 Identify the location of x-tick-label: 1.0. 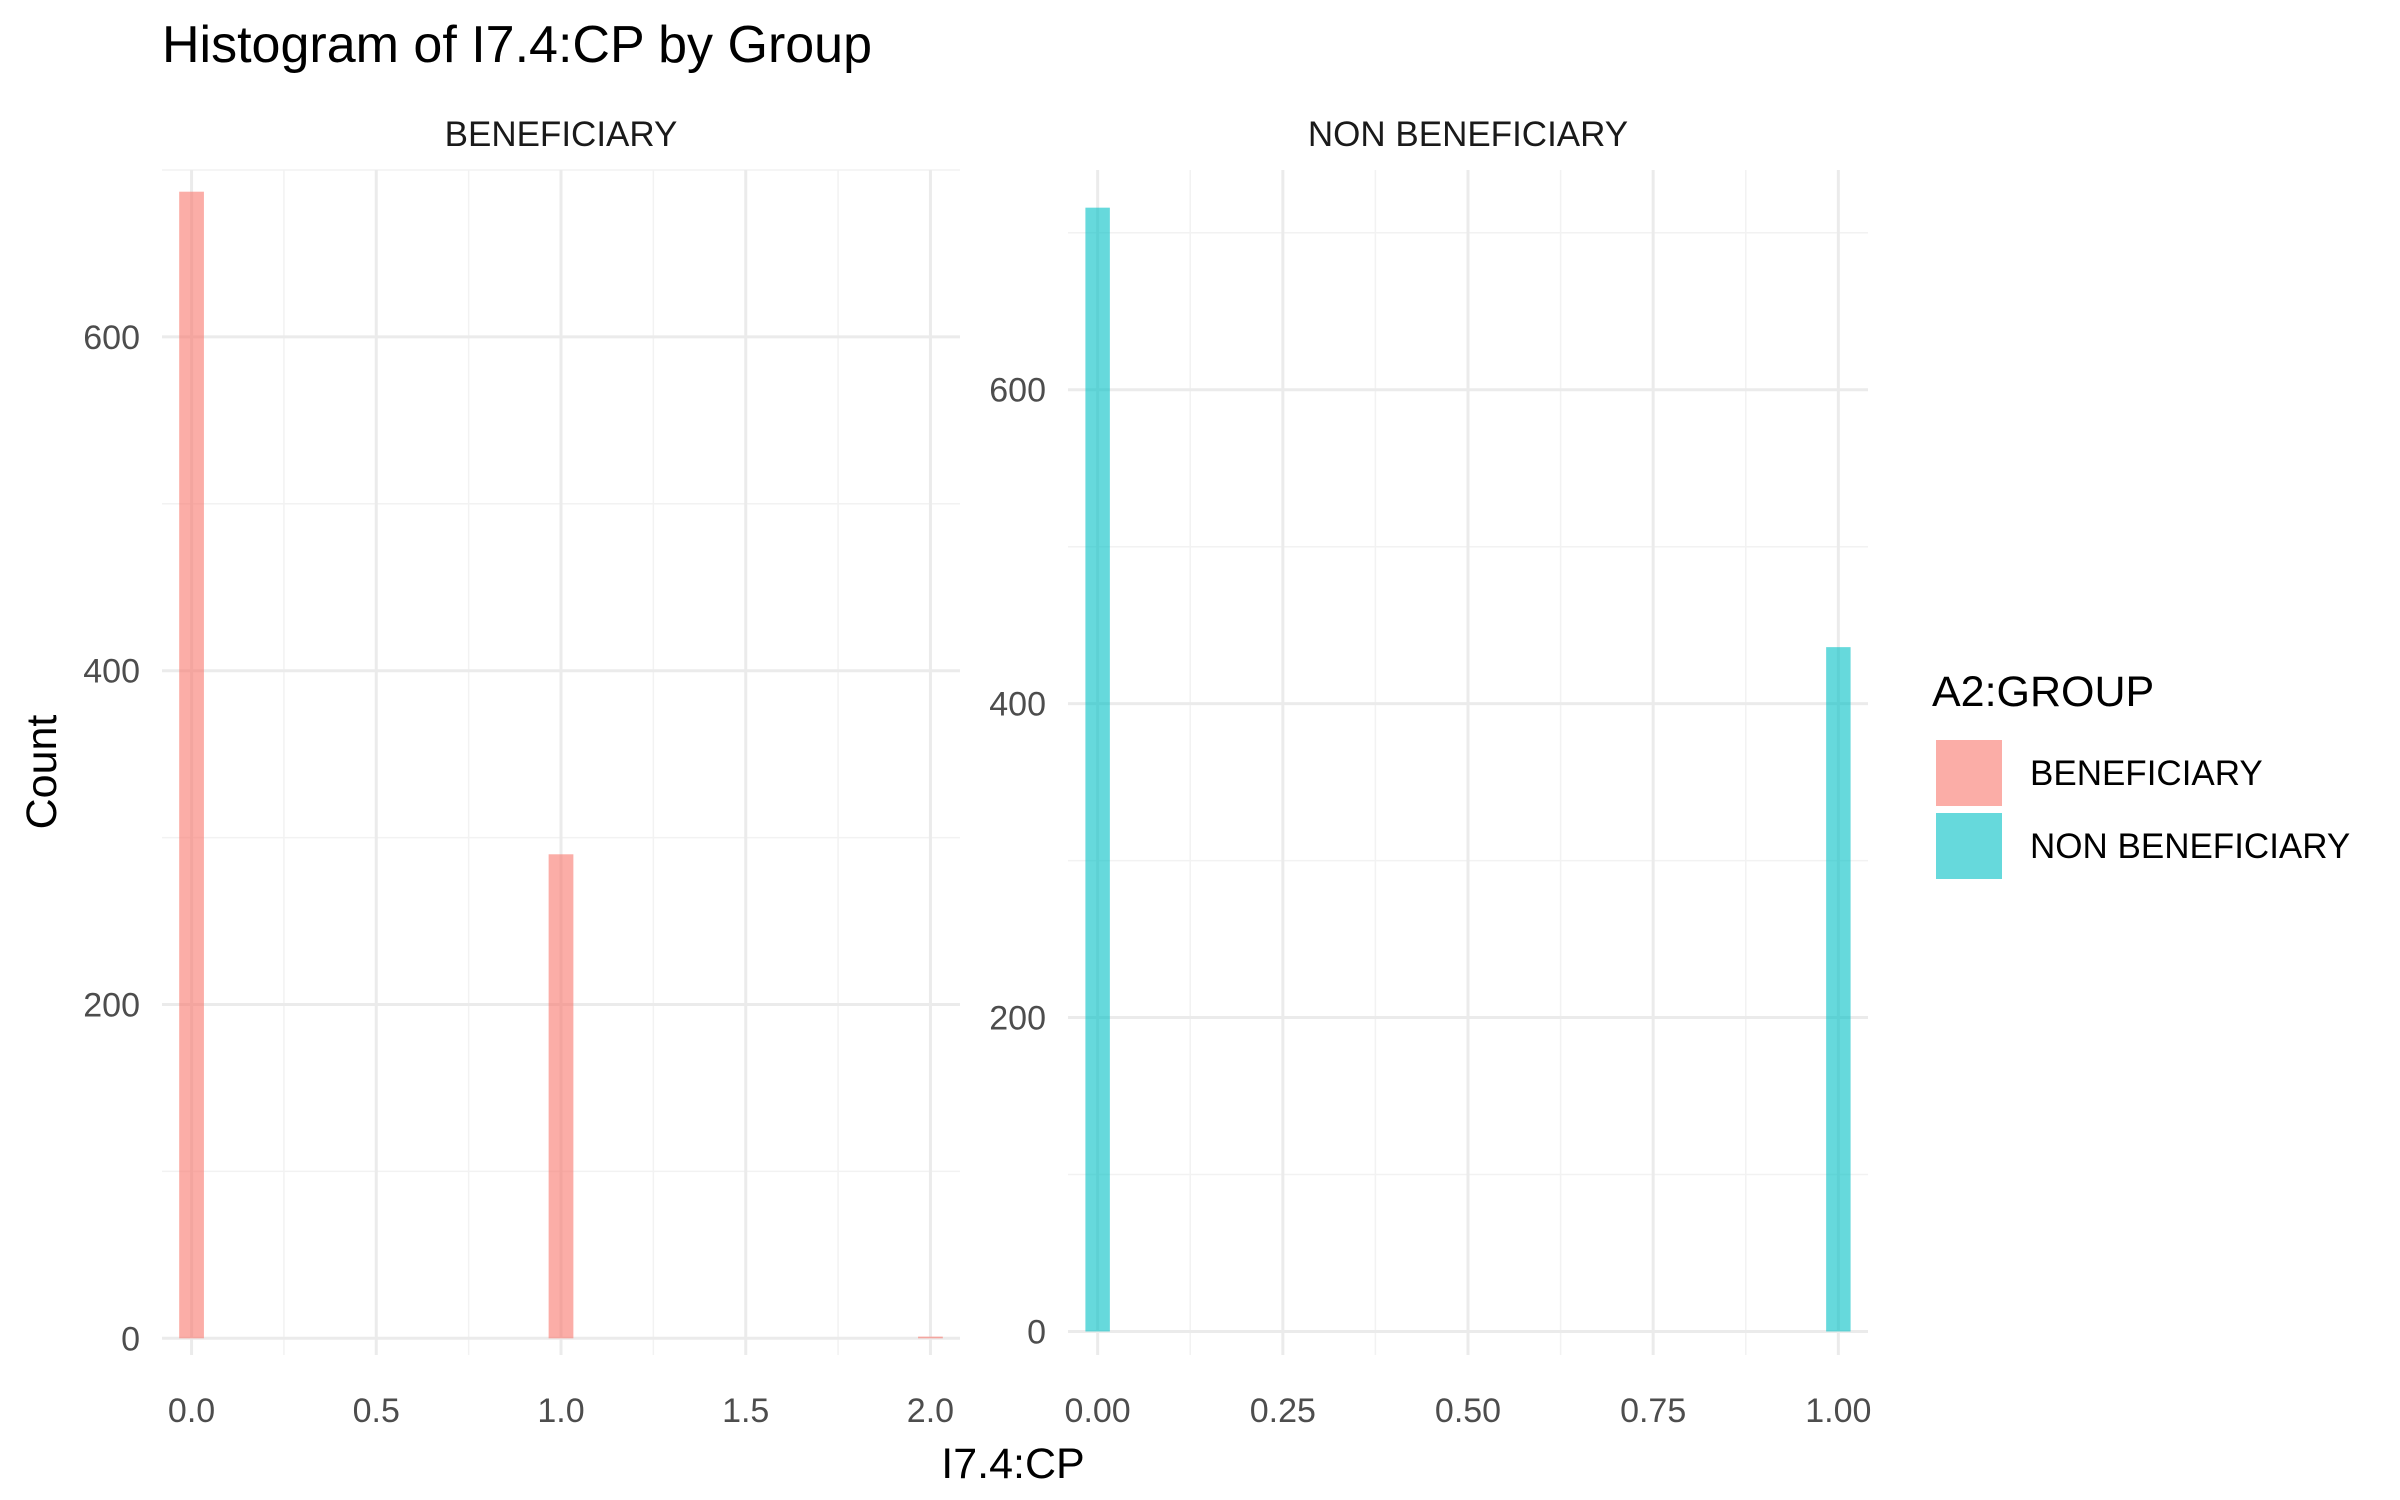
(560, 1411).